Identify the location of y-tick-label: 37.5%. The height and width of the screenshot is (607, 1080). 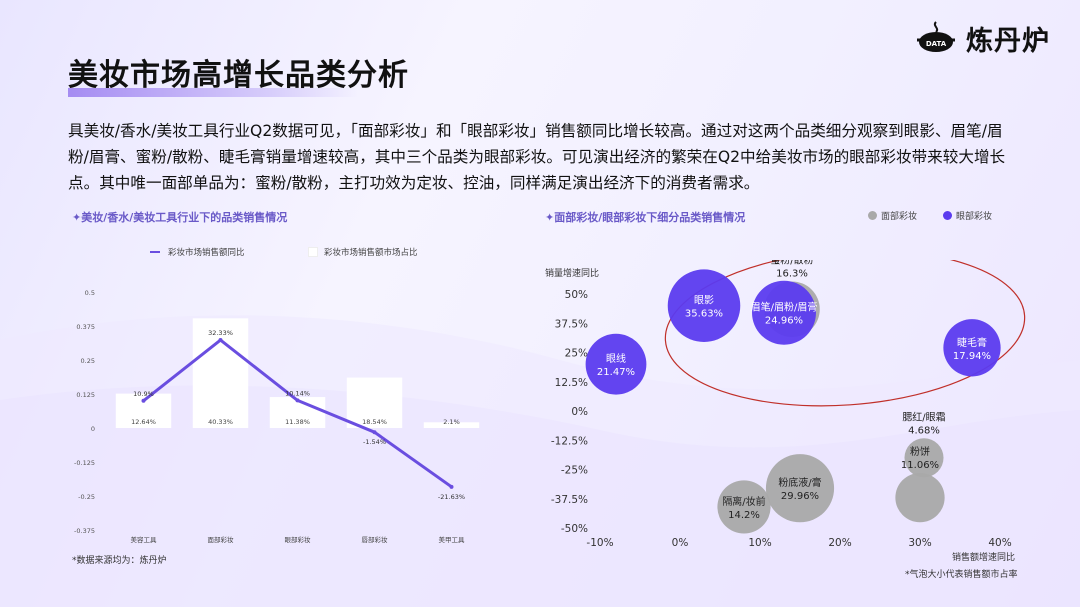
(571, 324).